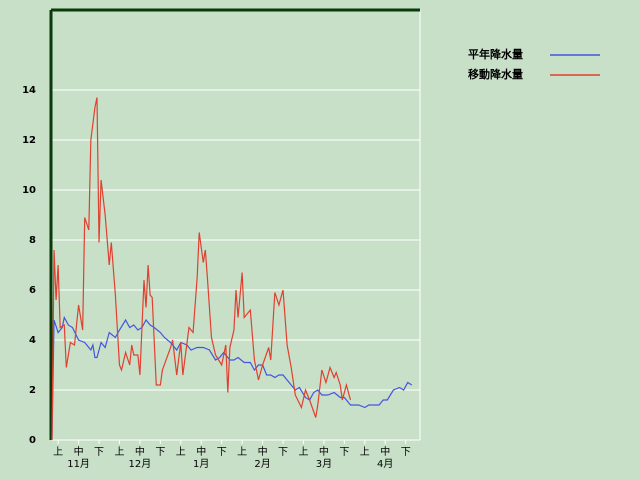 The height and width of the screenshot is (480, 640). I want to click on y-tick-label: 14, so click(29, 90).